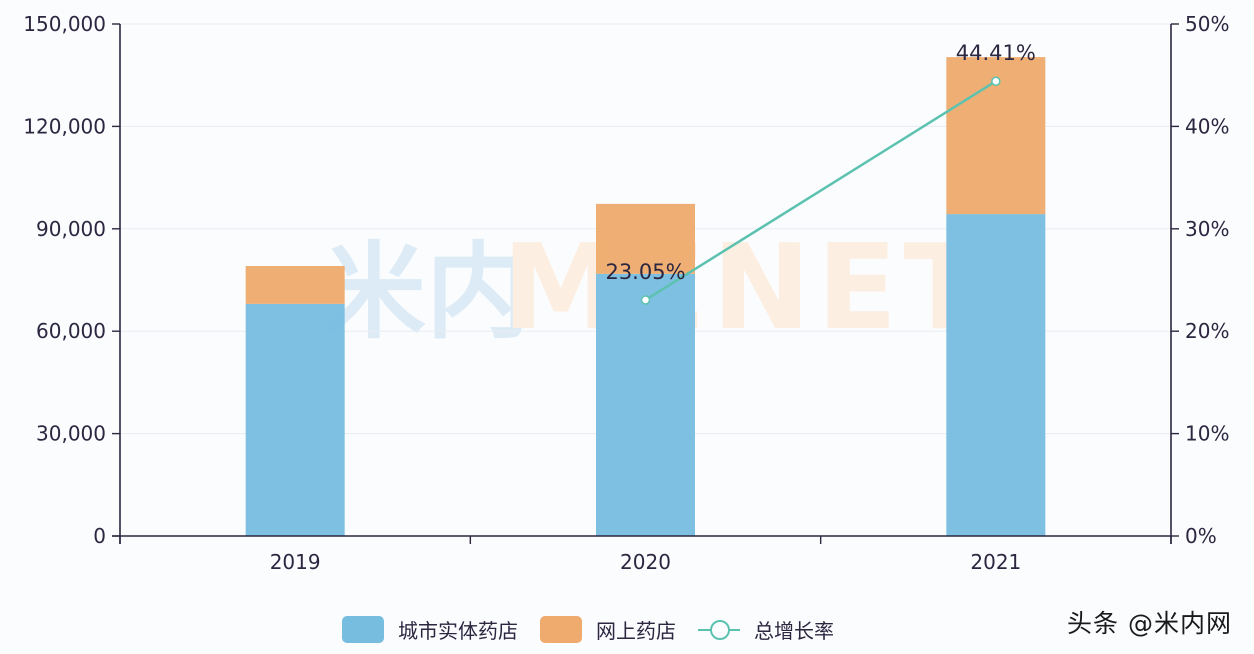 This screenshot has height=654, width=1254. Describe the element at coordinates (64, 24) in the screenshot. I see `y-axis-tick-label: 150,000` at that location.